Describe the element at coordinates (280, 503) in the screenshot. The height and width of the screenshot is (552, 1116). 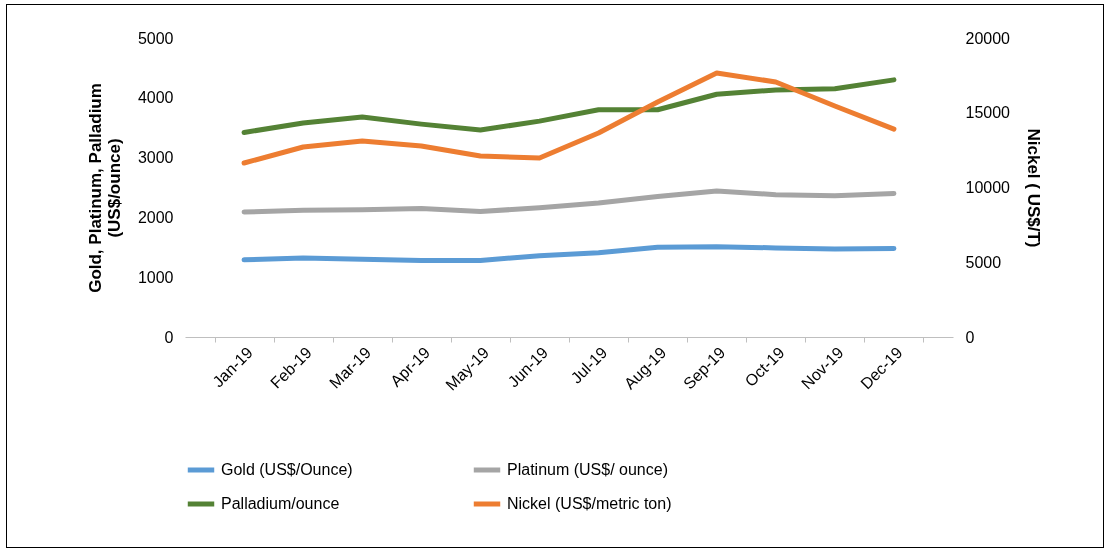
I see `legend-label: Palladium/ounce` at that location.